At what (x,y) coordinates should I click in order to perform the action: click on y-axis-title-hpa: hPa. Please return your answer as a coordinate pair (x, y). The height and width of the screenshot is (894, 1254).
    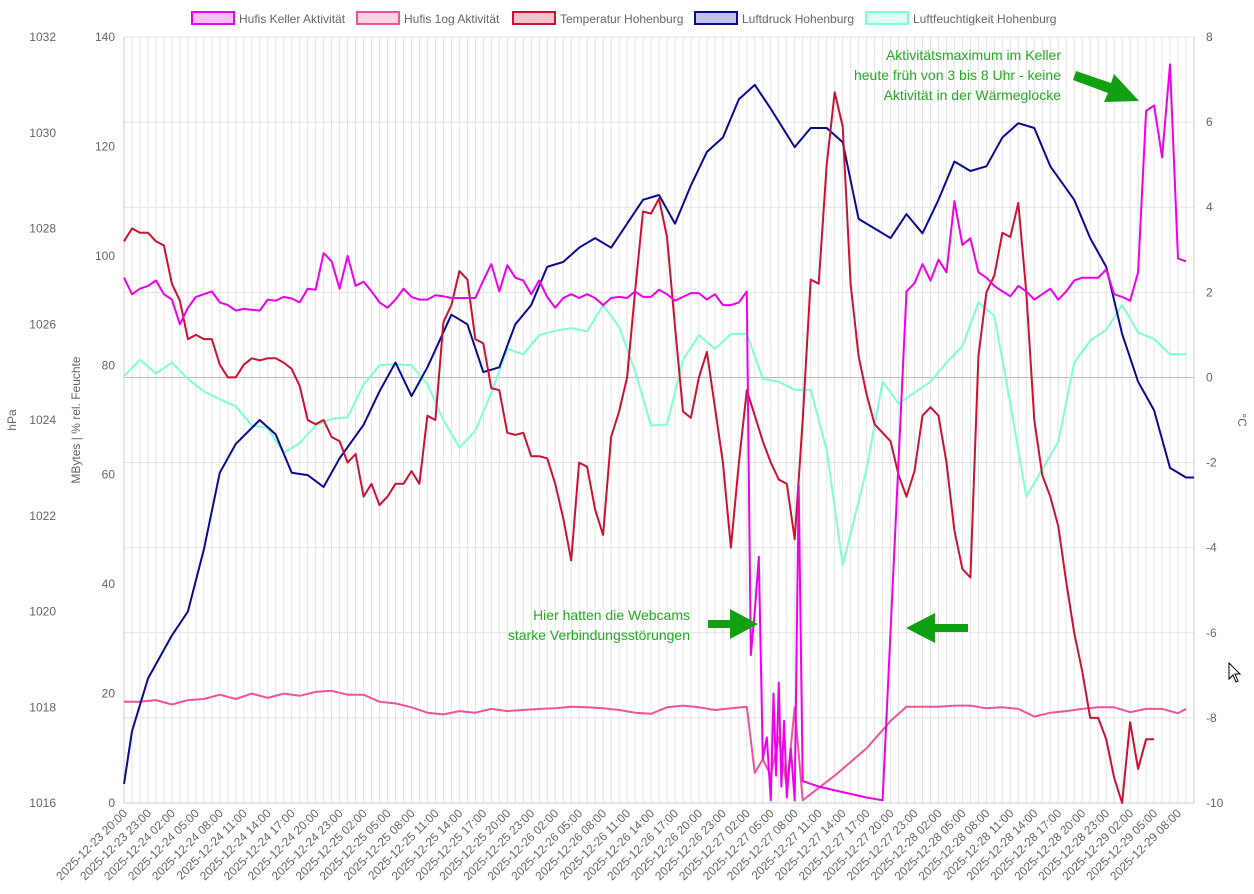
    Looking at the image, I should click on (12, 420).